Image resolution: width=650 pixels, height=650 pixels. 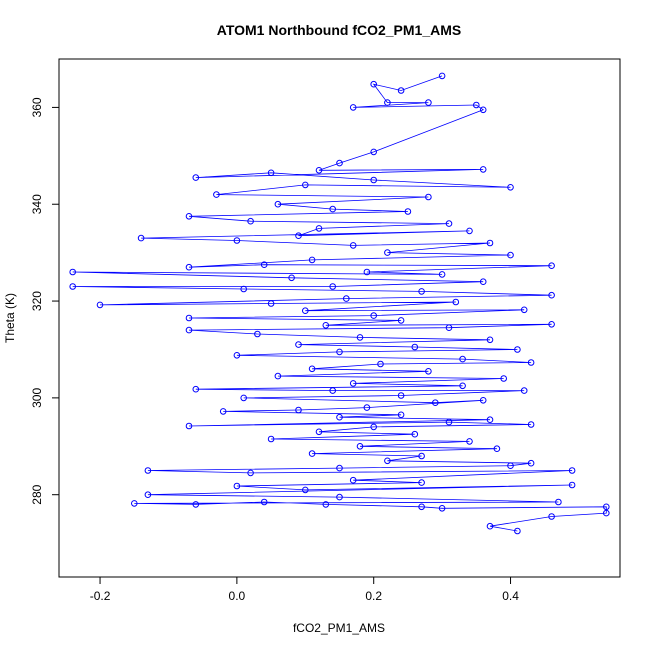 What do you see at coordinates (37, 398) in the screenshot?
I see `y-tick-label: 300` at bounding box center [37, 398].